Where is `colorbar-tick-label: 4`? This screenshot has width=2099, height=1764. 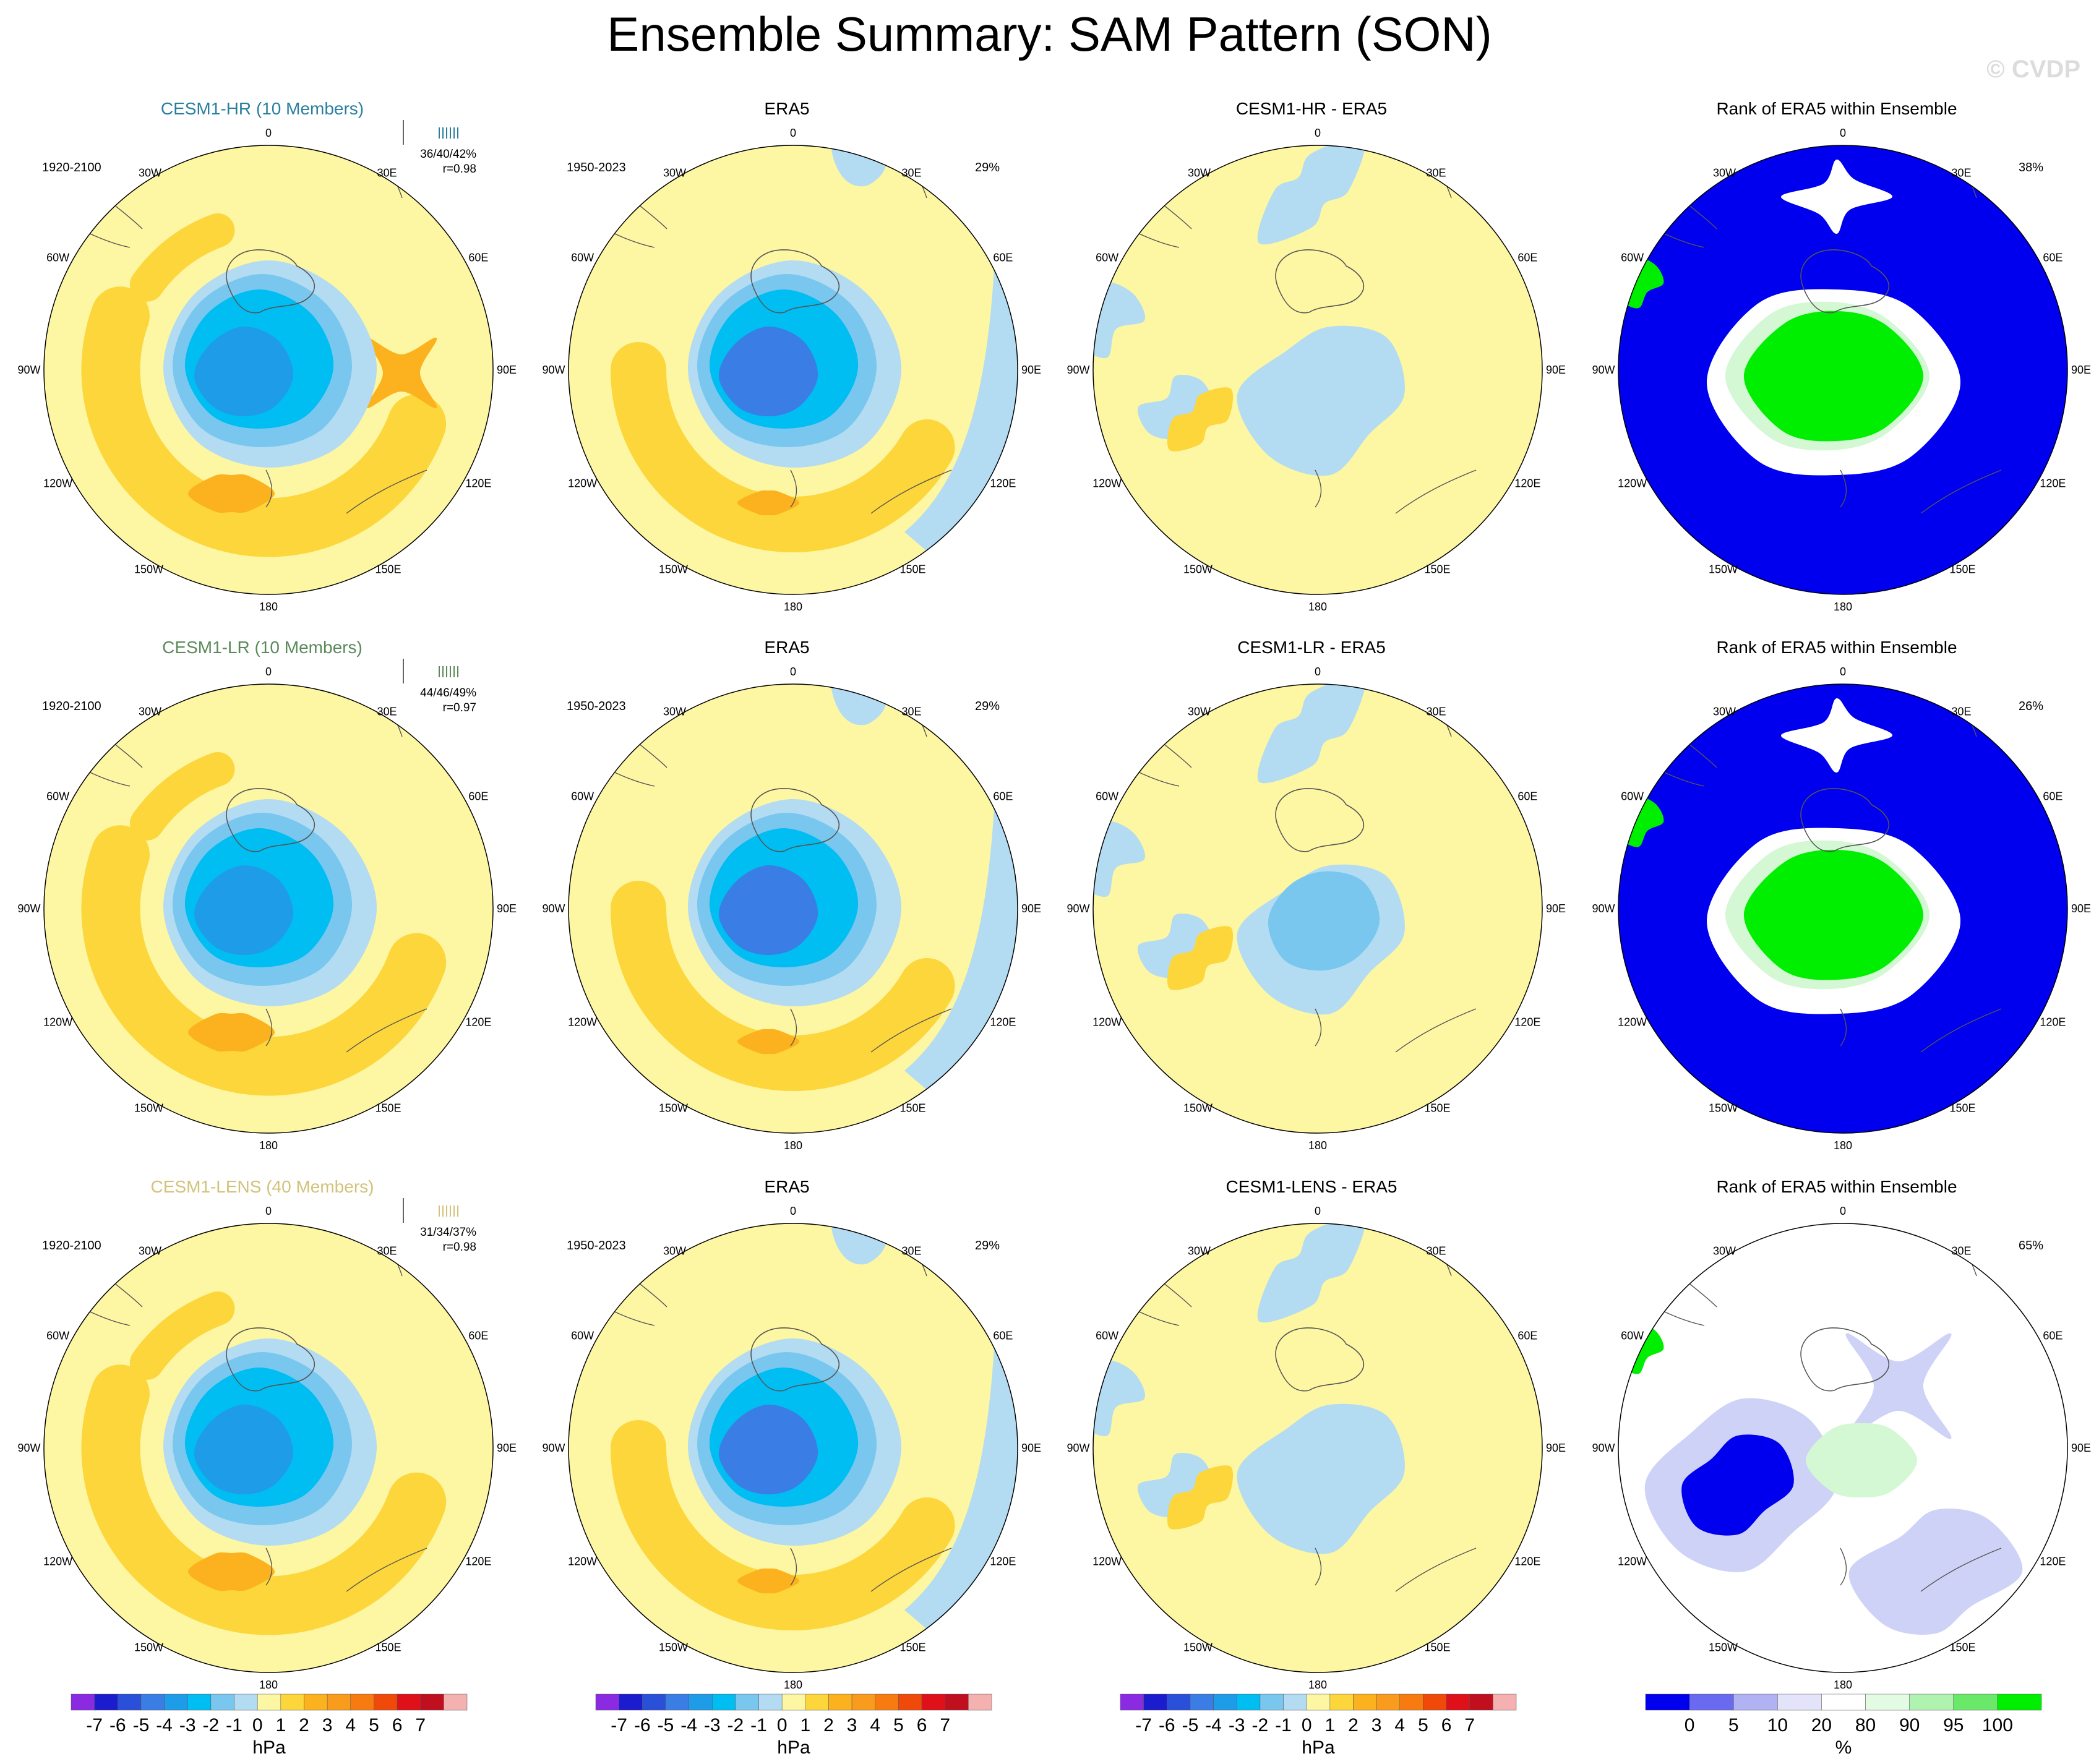
colorbar-tick-label: 4 is located at coordinates (875, 1725).